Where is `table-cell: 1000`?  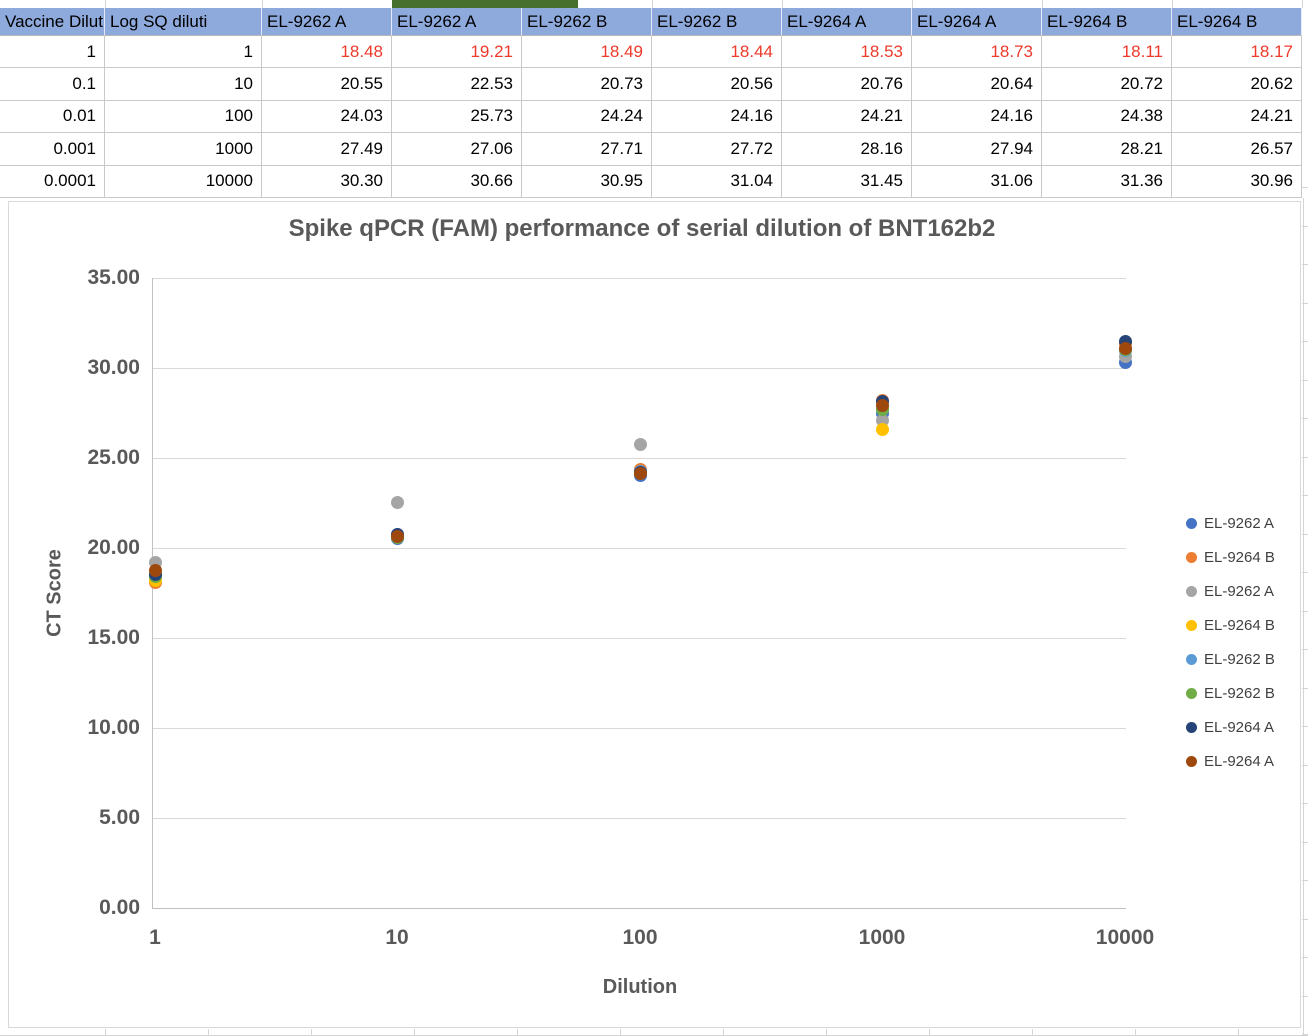
table-cell: 1000 is located at coordinates (183, 149).